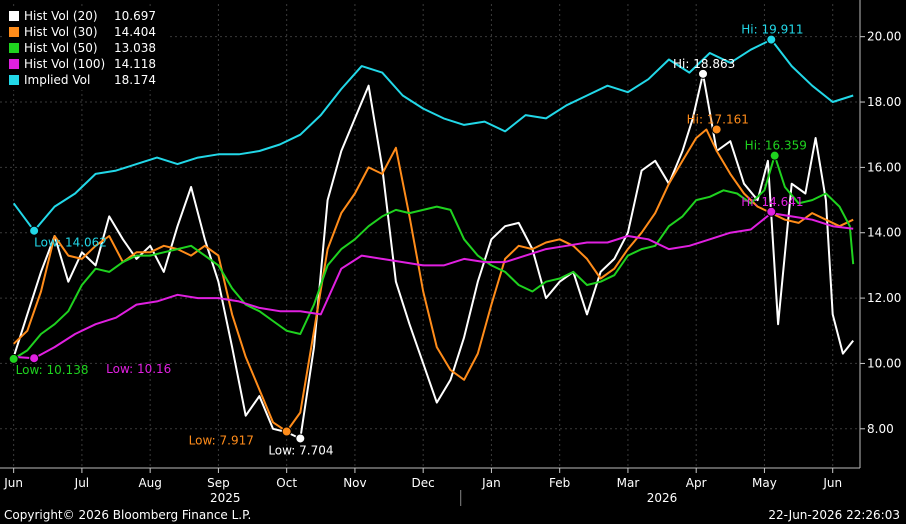 The height and width of the screenshot is (524, 906). Describe the element at coordinates (81, 483) in the screenshot. I see `x-tick-label: Jul` at that location.